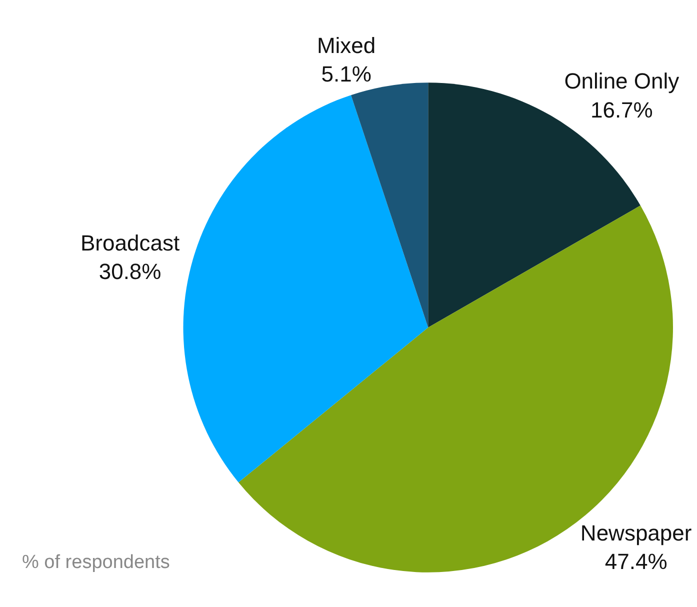 The height and width of the screenshot is (607, 697). I want to click on data-label: 5.1%, so click(346, 73).